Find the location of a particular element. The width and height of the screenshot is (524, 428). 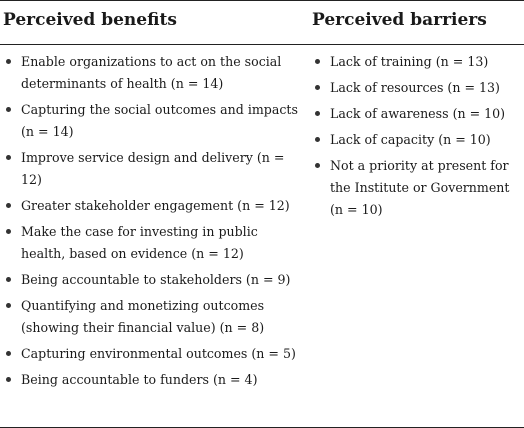

benefits-header: Perceived benefits is located at coordinates (90, 20).